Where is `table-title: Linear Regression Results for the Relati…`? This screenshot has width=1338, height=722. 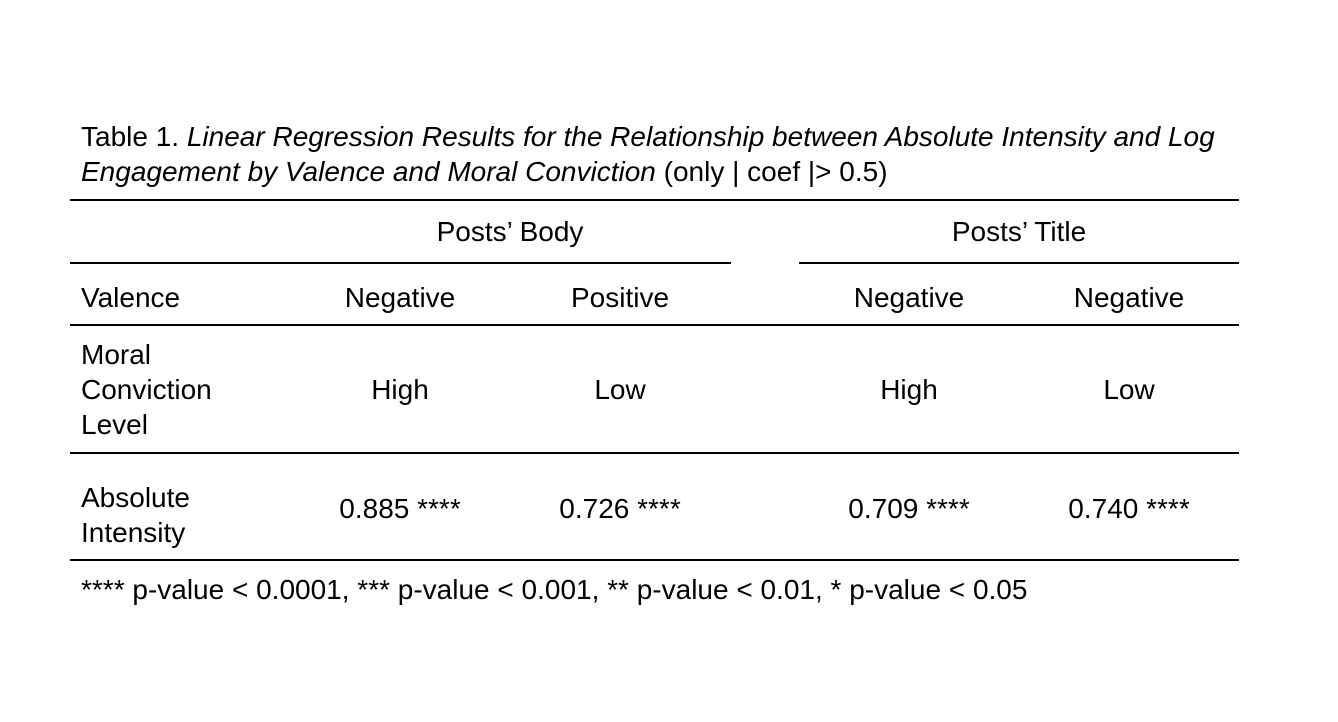
table-title: Linear Regression Results for the Relati… is located at coordinates (648, 154).